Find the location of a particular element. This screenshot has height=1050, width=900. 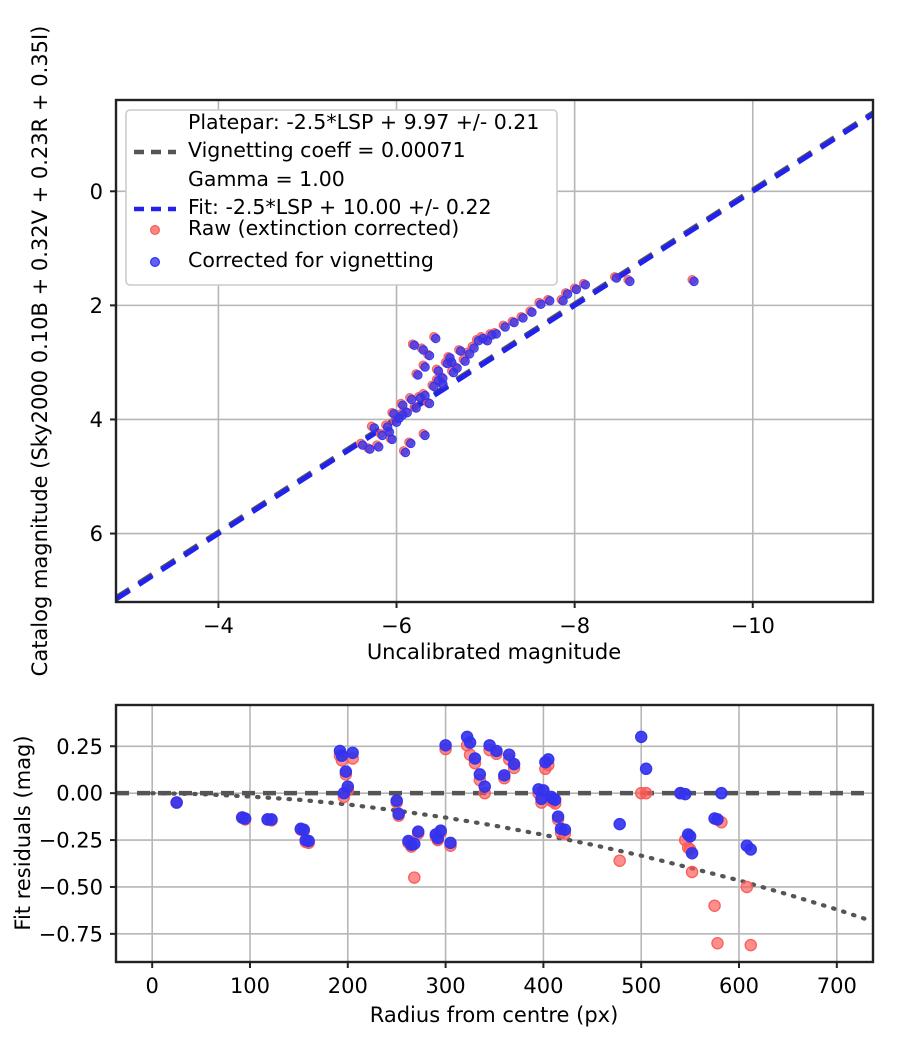

bottom-xtick-label: 700 is located at coordinates (837, 986).